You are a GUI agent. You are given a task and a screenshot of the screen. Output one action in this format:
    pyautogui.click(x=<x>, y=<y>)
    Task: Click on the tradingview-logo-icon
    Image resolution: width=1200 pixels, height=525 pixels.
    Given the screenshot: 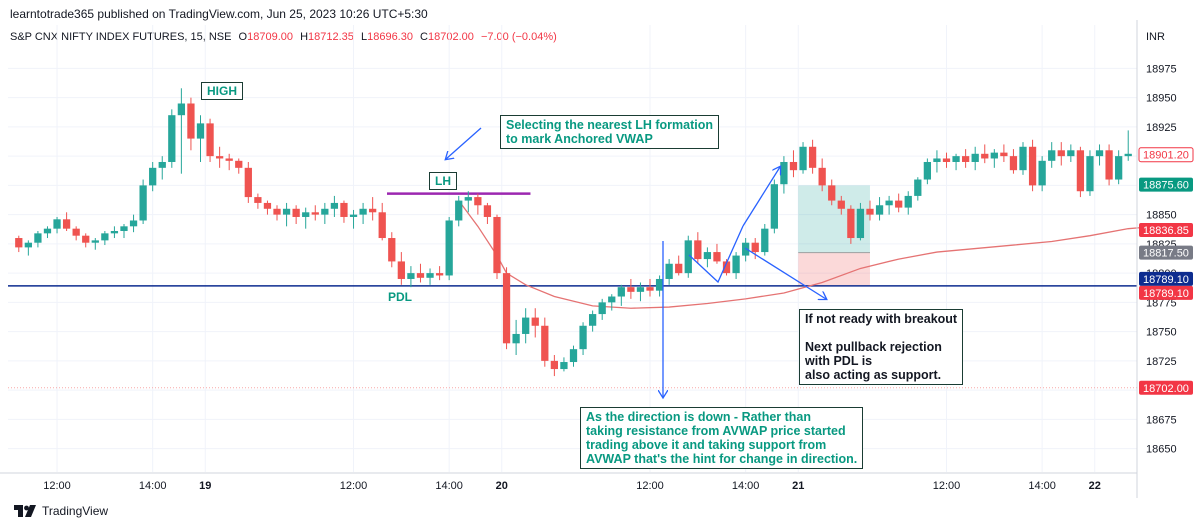 What is the action you would take?
    pyautogui.click(x=25, y=511)
    